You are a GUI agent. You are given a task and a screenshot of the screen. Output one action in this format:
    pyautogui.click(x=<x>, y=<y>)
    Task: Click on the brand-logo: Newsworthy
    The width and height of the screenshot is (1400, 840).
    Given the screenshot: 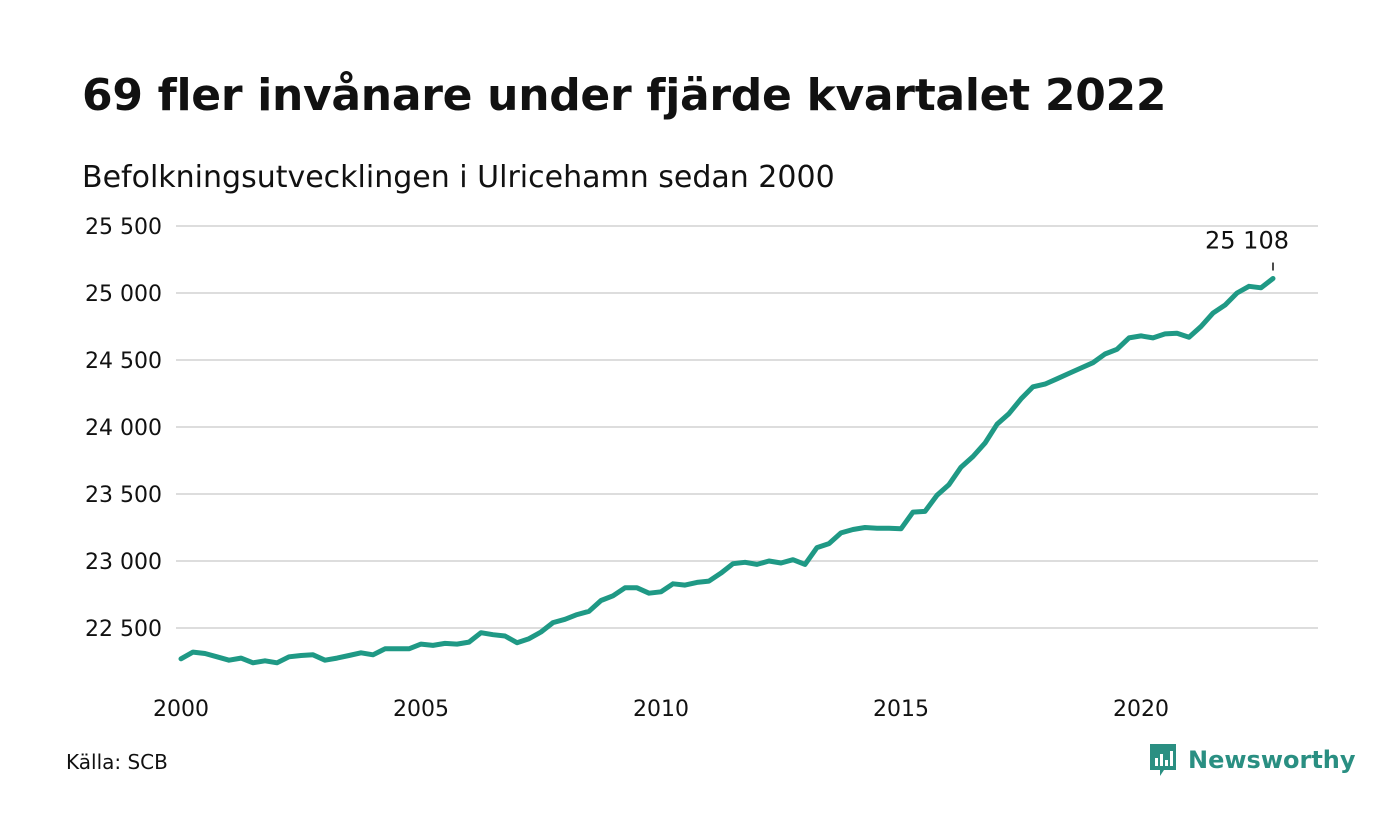 What is the action you would take?
    pyautogui.click(x=1252, y=760)
    